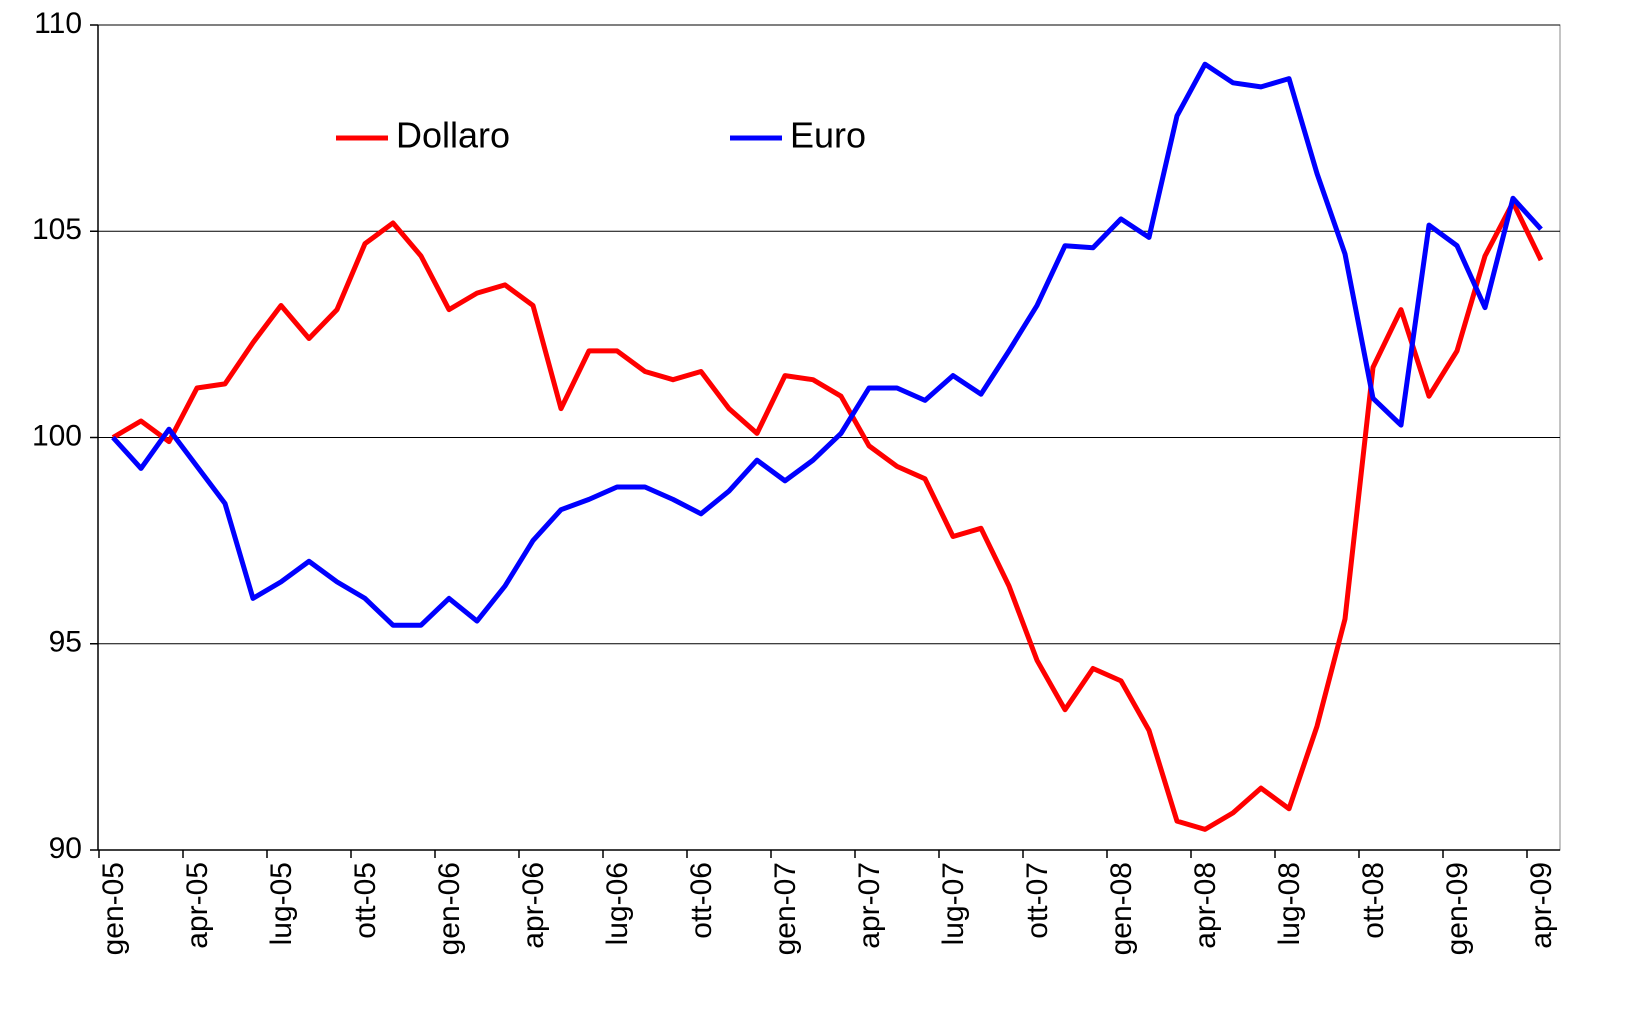  What do you see at coordinates (1289, 903) in the screenshot?
I see `x-tick-label: lug-08` at bounding box center [1289, 903].